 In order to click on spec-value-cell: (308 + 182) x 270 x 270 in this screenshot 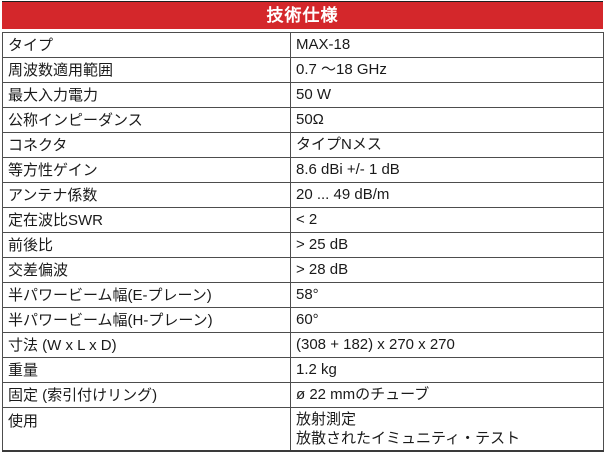, I will do `click(447, 345)`.